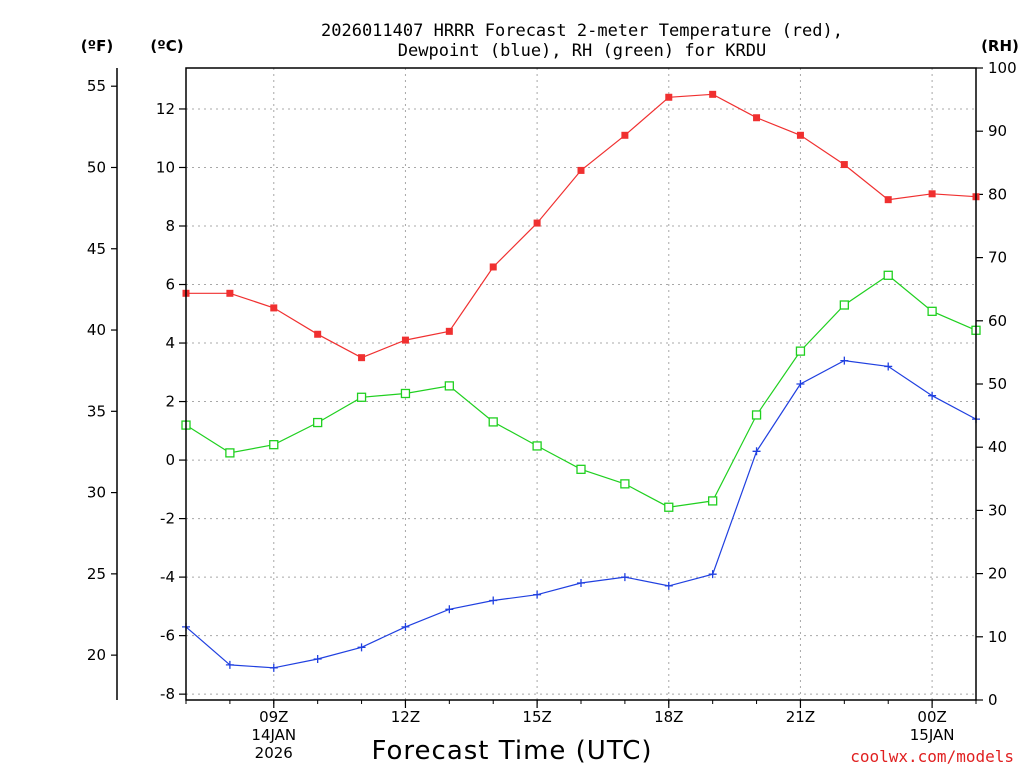  I want to click on x-tick-label: 09Z, so click(273, 717).